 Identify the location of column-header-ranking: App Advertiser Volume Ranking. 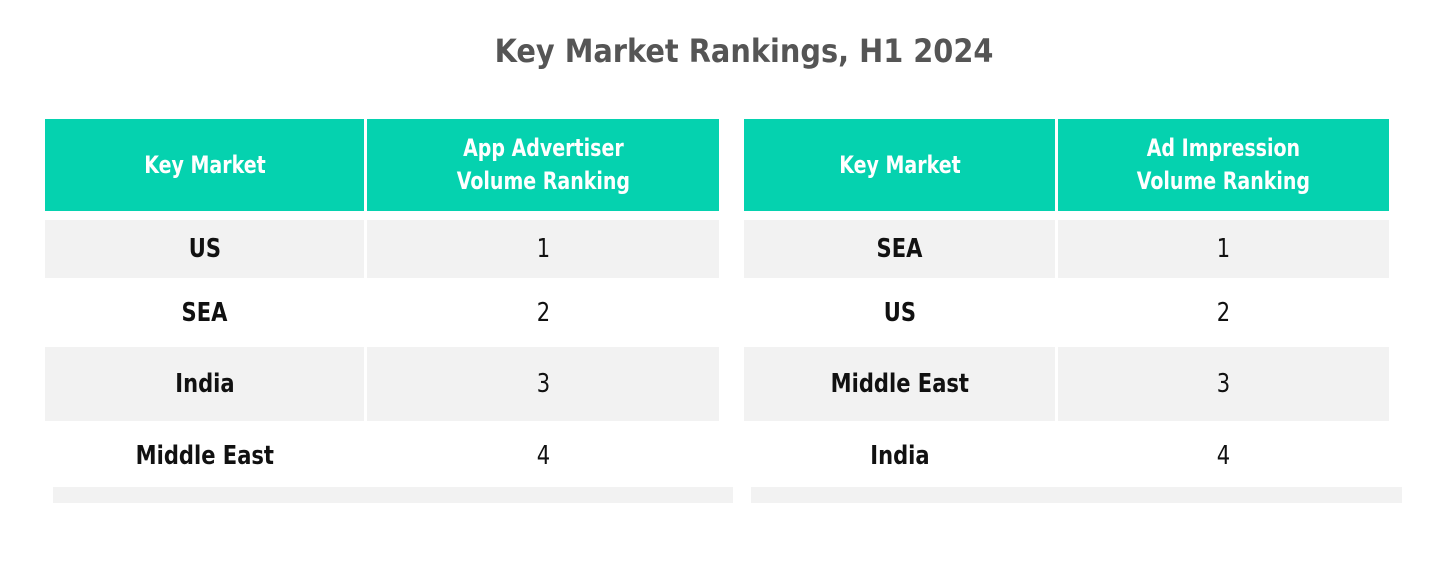
(543, 165).